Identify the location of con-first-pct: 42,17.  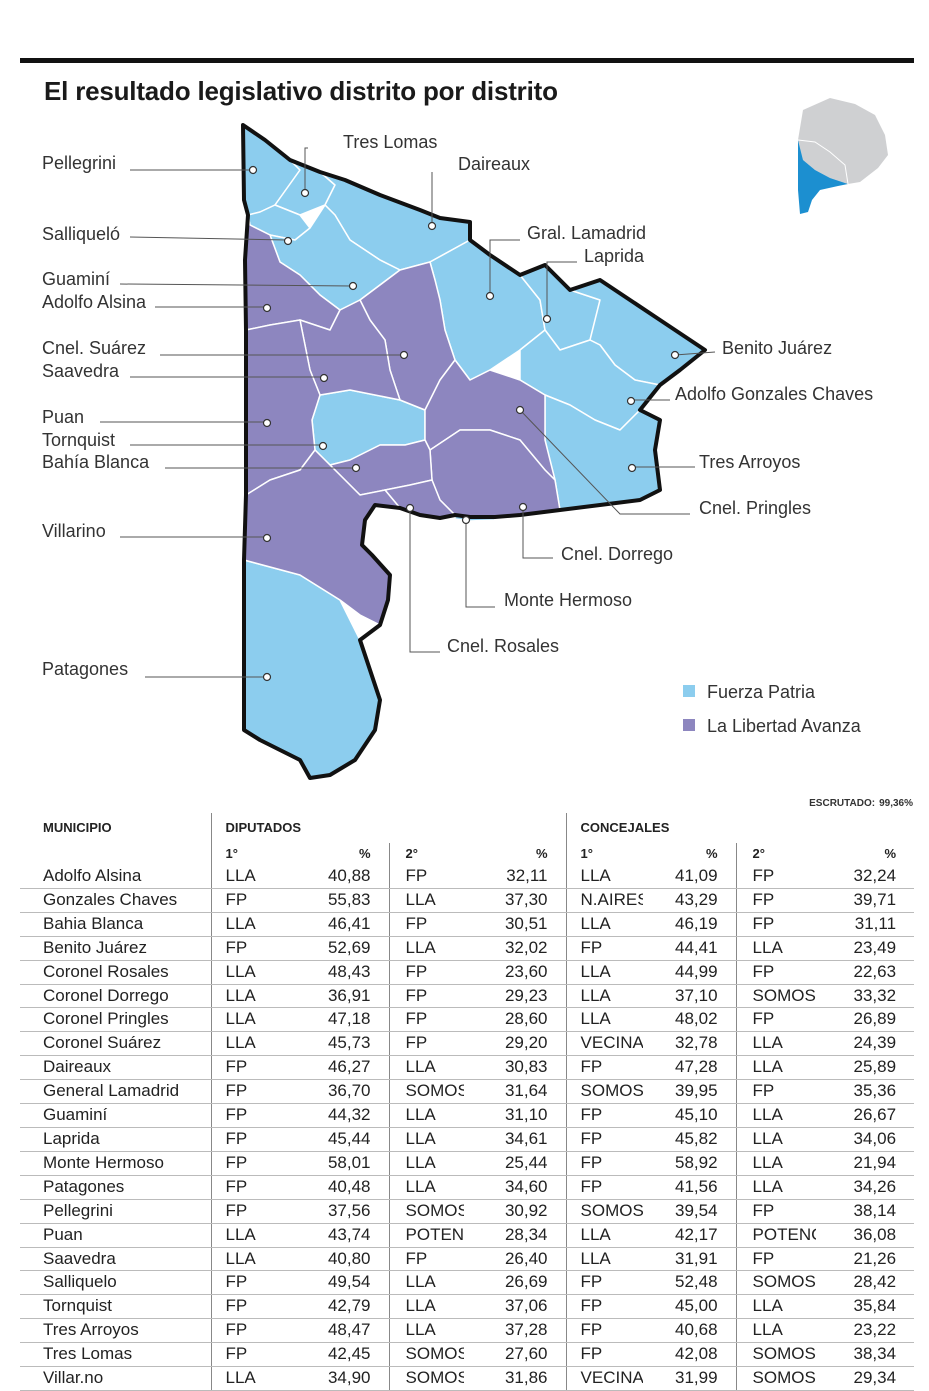
(690, 1235).